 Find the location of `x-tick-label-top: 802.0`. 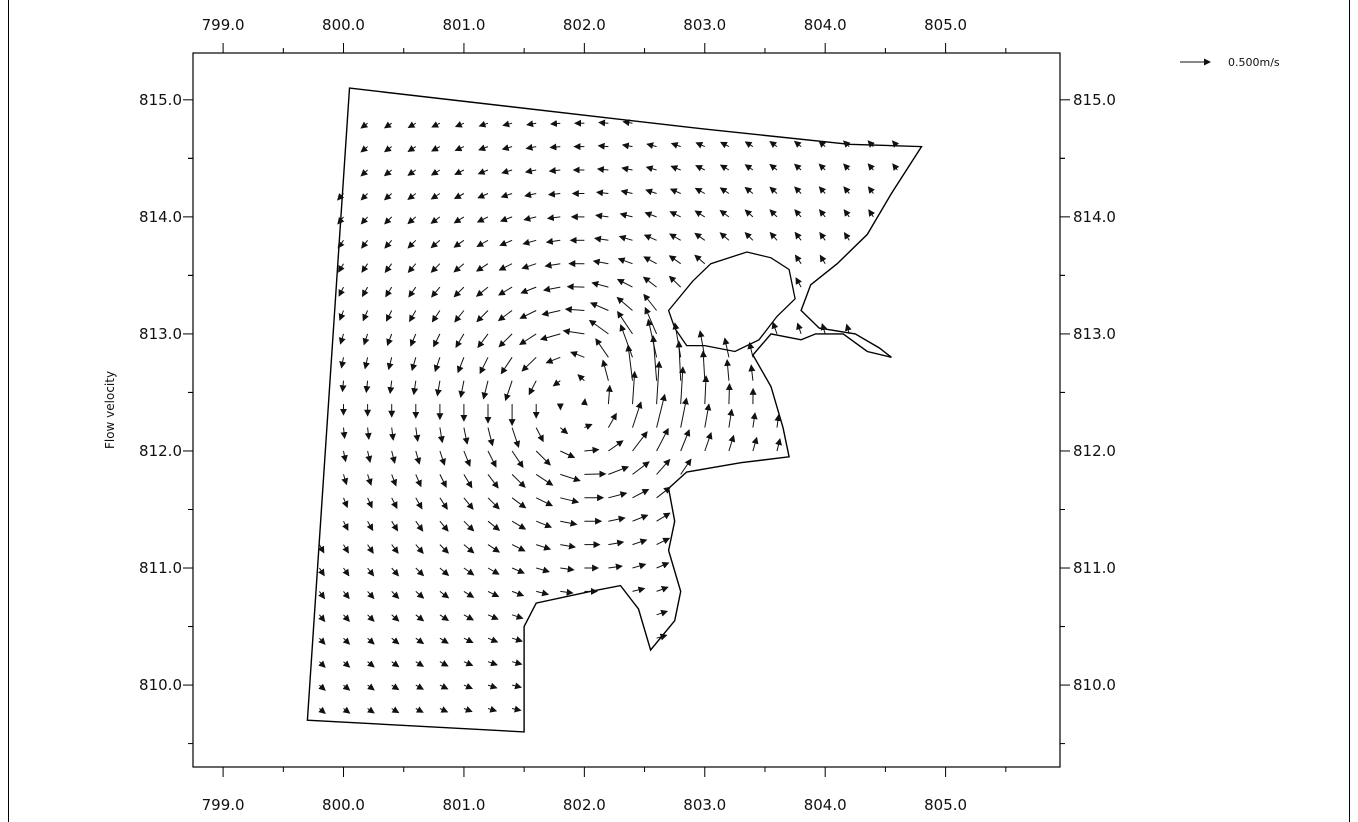

x-tick-label-top: 802.0 is located at coordinates (584, 25).